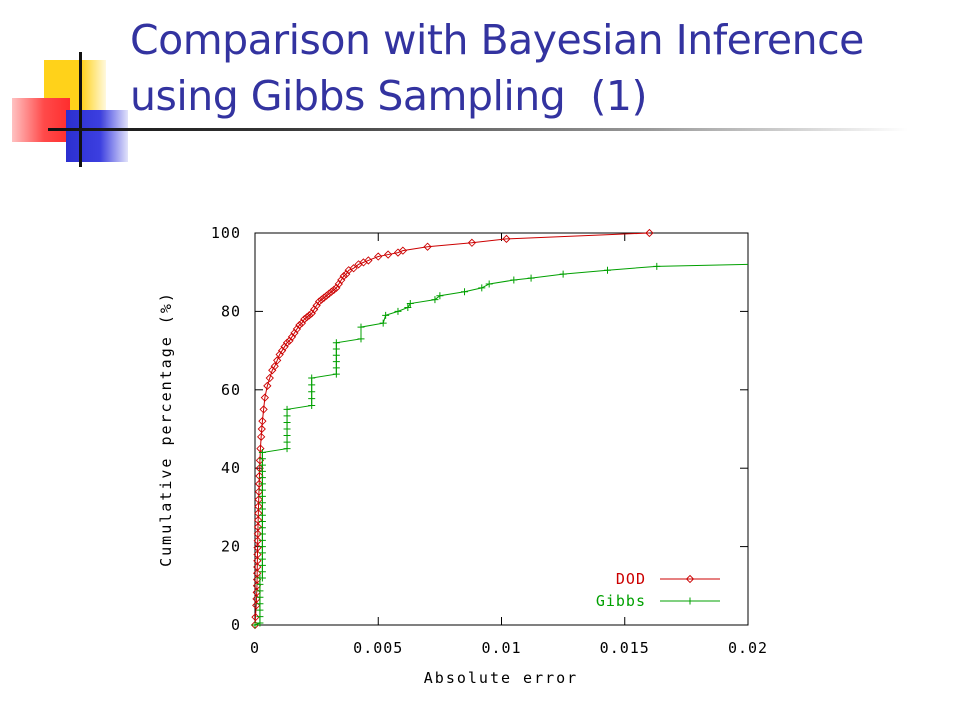 This screenshot has height=720, width=960. Describe the element at coordinates (631, 579) in the screenshot. I see `legend-label-dod: DOD` at that location.